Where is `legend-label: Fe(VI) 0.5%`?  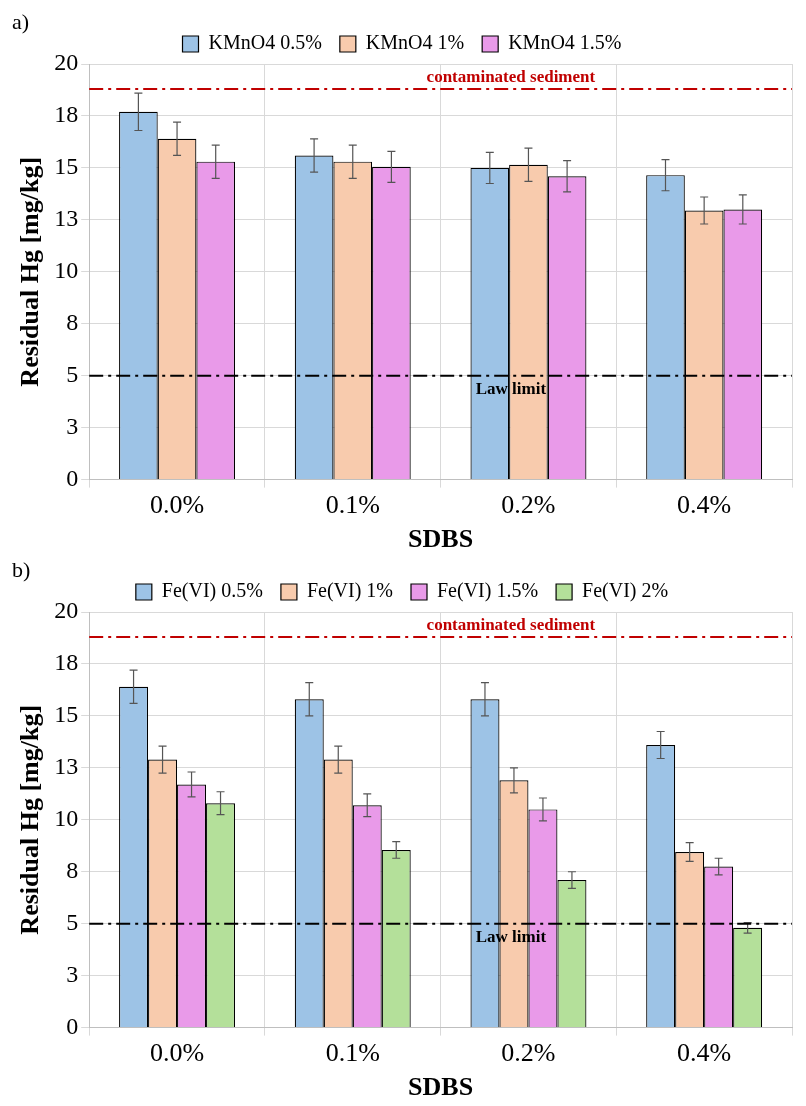
legend-label: Fe(VI) 0.5% is located at coordinates (212, 591).